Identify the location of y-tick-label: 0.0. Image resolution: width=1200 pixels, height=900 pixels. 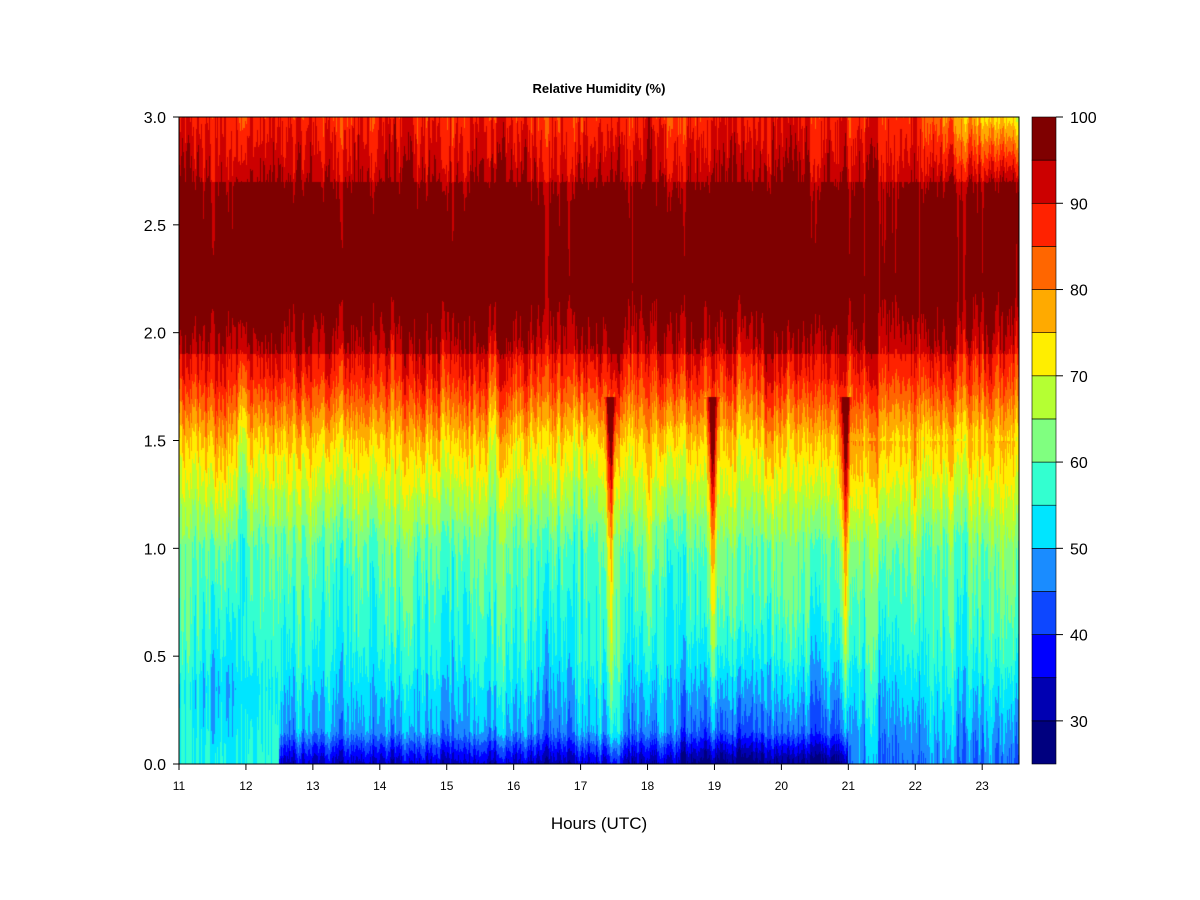
(155, 765).